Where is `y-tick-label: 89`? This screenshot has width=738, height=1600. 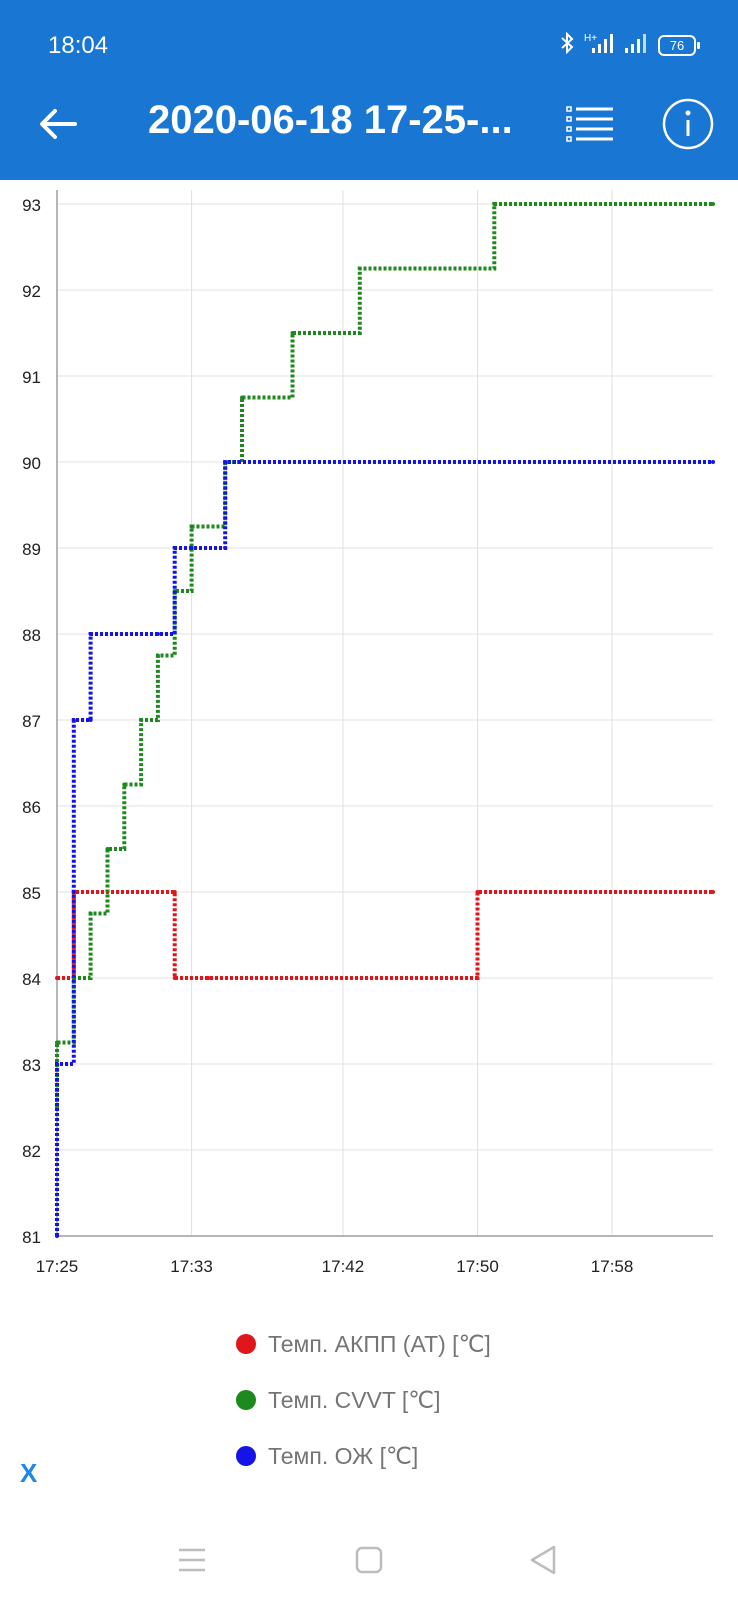
y-tick-label: 89 is located at coordinates (31, 549).